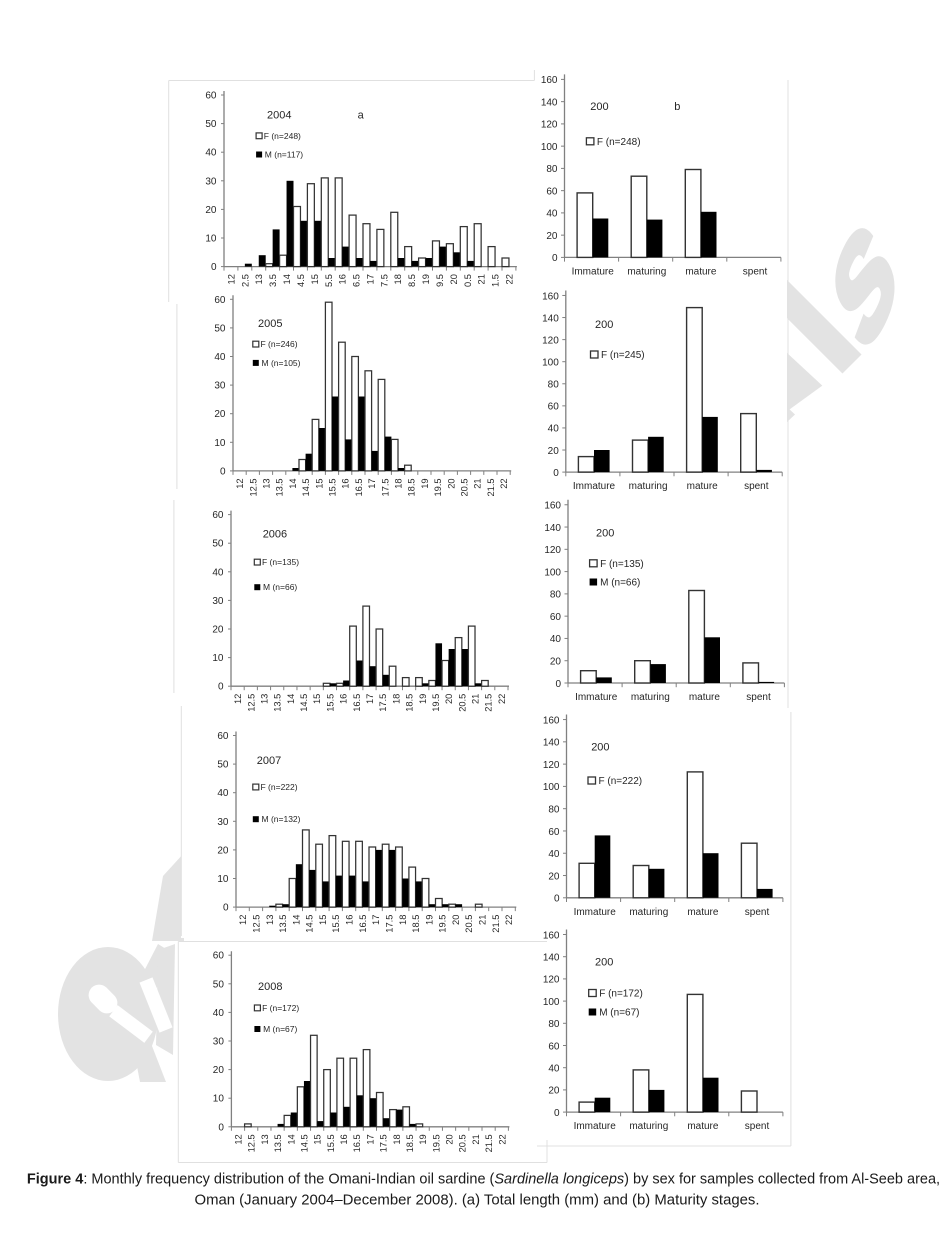  Describe the element at coordinates (281, 819) in the screenshot. I see `svg-text: M (n=132)` at that location.